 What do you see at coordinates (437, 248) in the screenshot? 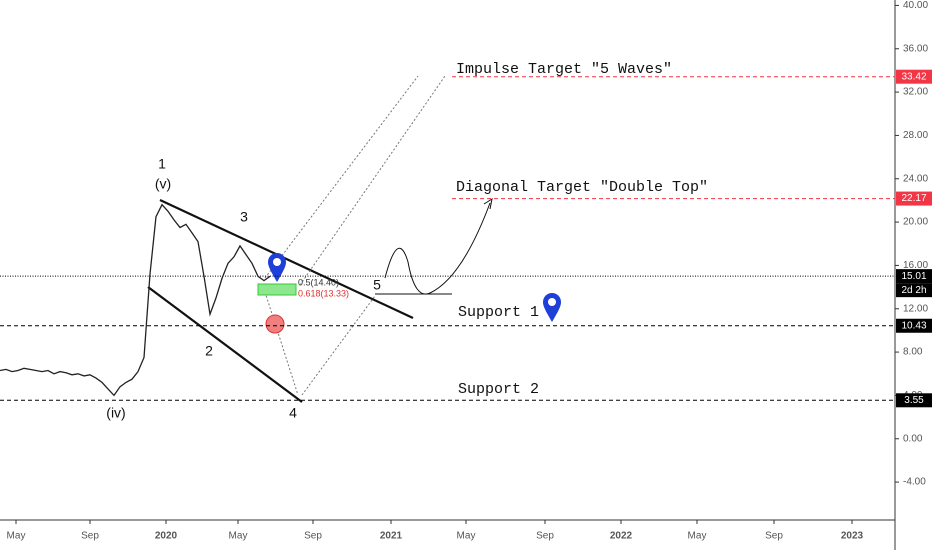
I see `forecast-curve` at bounding box center [437, 248].